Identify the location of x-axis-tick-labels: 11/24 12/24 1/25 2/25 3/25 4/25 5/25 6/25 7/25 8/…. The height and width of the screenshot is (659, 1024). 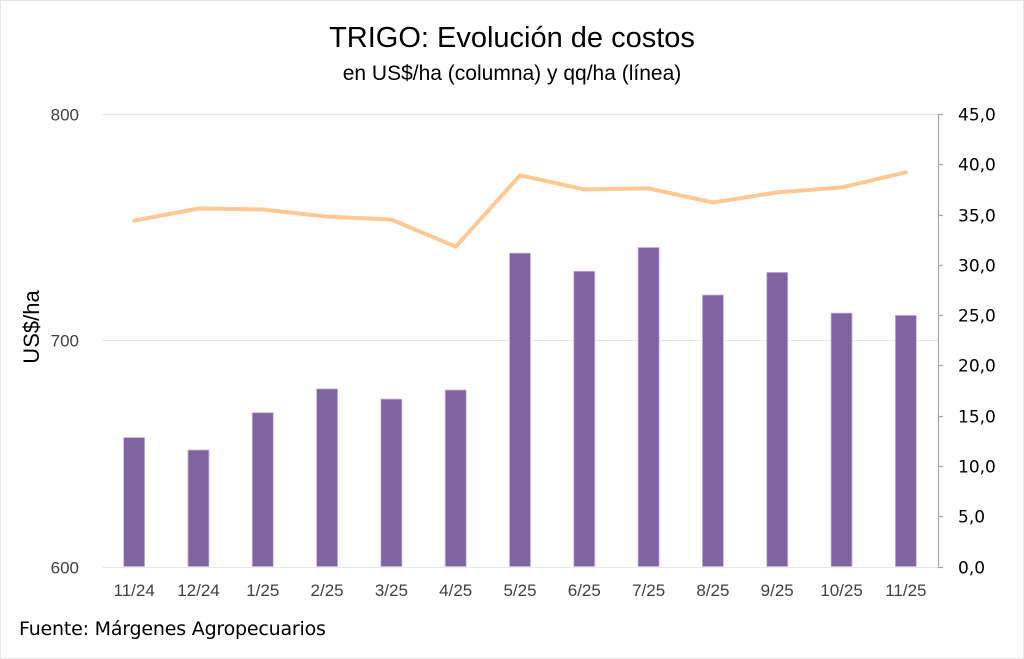
(520, 590).